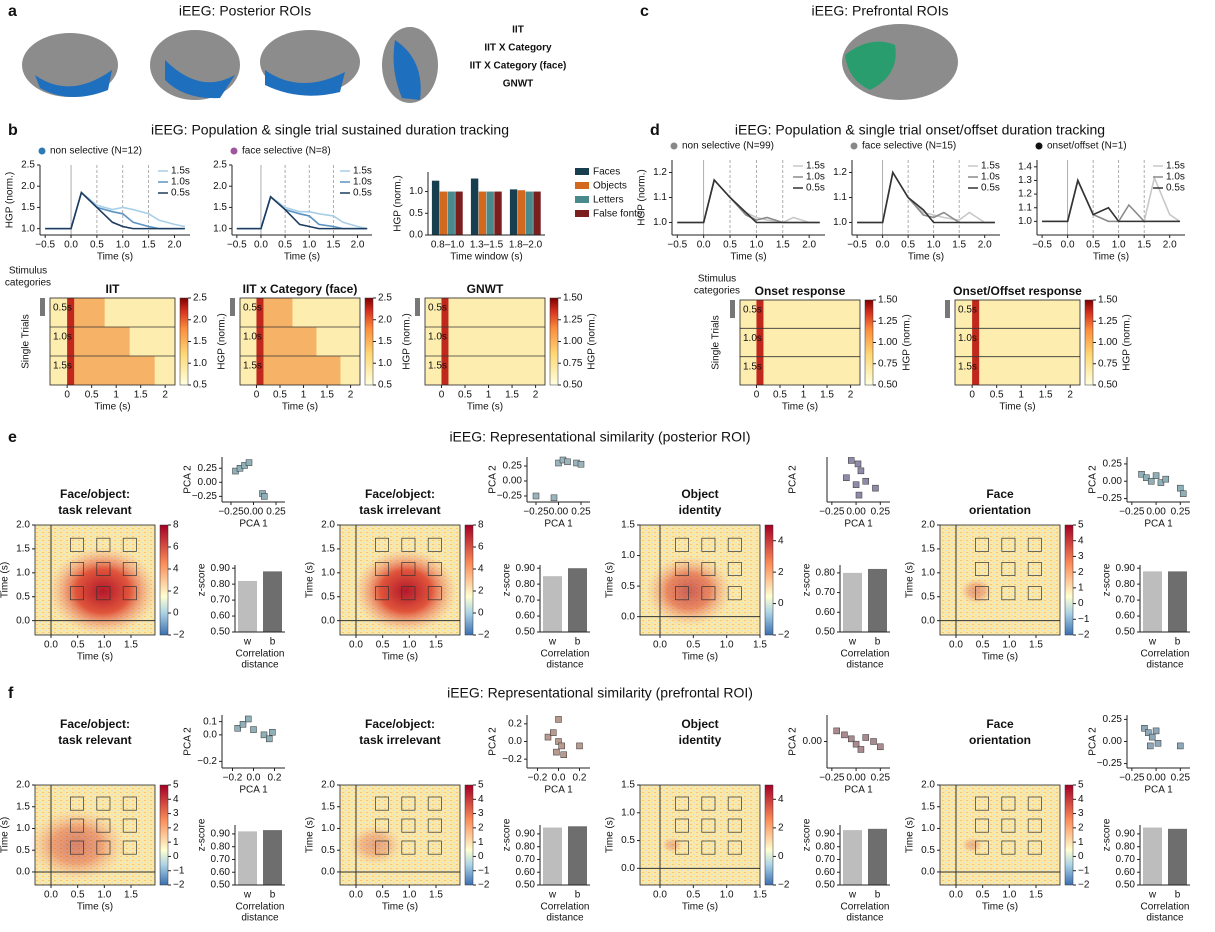 This screenshot has width=1215, height=932. Describe the element at coordinates (94, 510) in the screenshot. I see `chart-title: task relevant` at that location.